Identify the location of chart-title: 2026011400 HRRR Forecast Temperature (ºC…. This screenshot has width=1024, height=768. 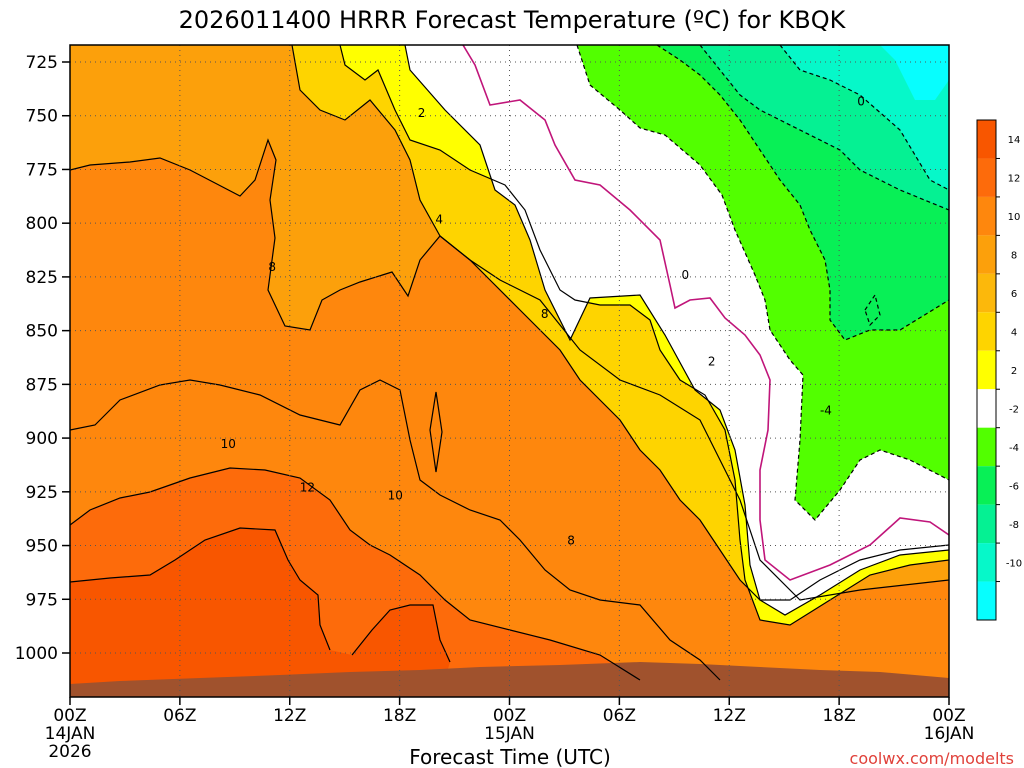
(513, 20).